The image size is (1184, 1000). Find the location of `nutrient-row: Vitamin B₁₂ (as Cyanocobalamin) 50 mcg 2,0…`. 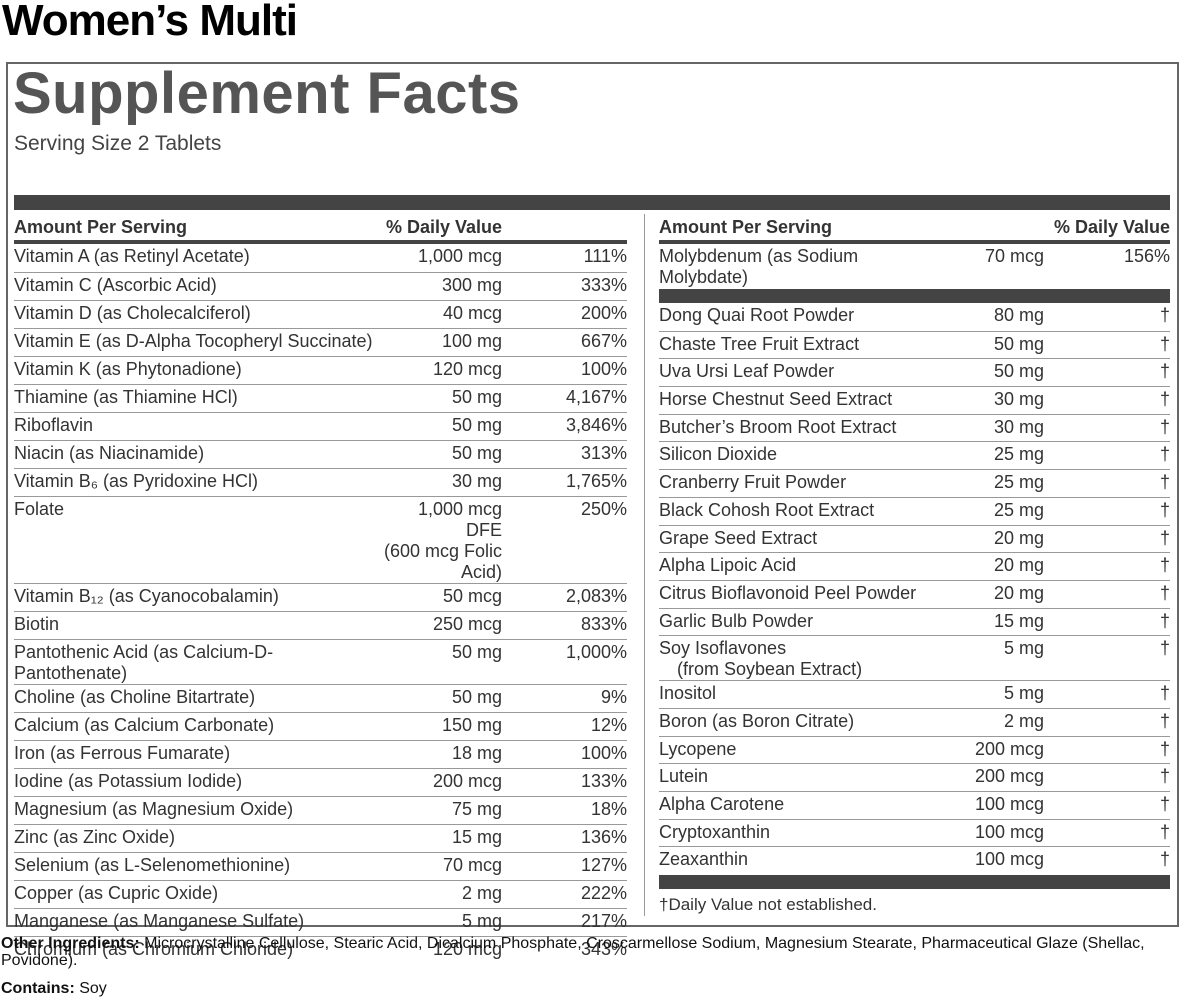

nutrient-row: Vitamin B₁₂ (as Cyanocobalamin) 50 mcg 2,0… is located at coordinates (320, 597).